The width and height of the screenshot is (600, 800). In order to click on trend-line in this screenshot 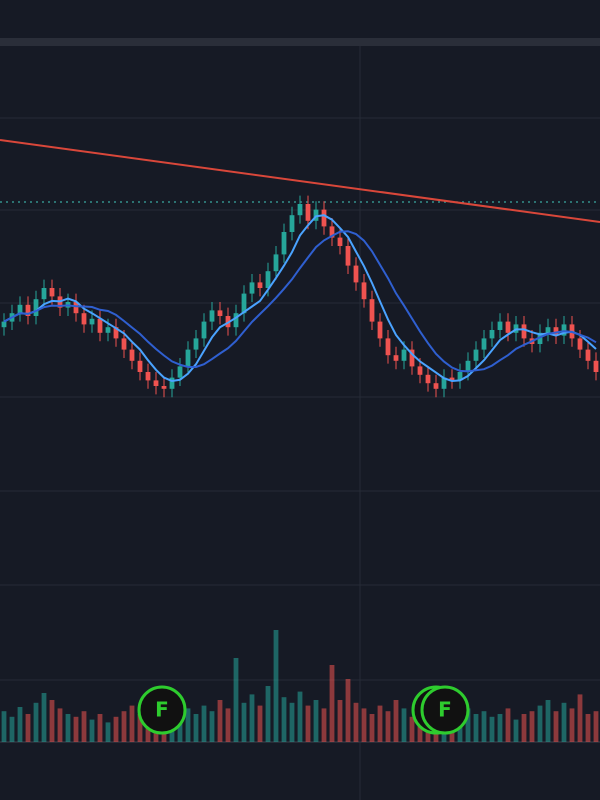, I will do `click(300, 181)`.